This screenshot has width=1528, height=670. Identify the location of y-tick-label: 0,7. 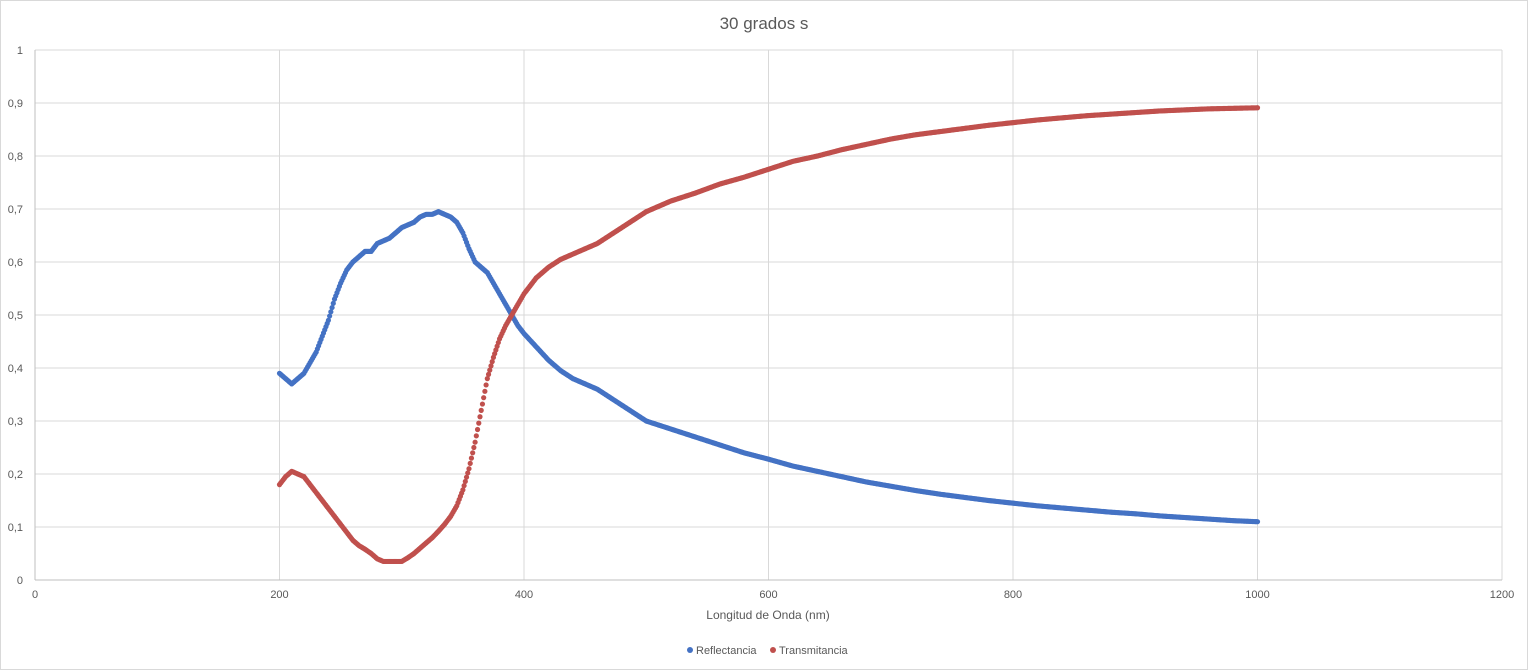
(15, 210).